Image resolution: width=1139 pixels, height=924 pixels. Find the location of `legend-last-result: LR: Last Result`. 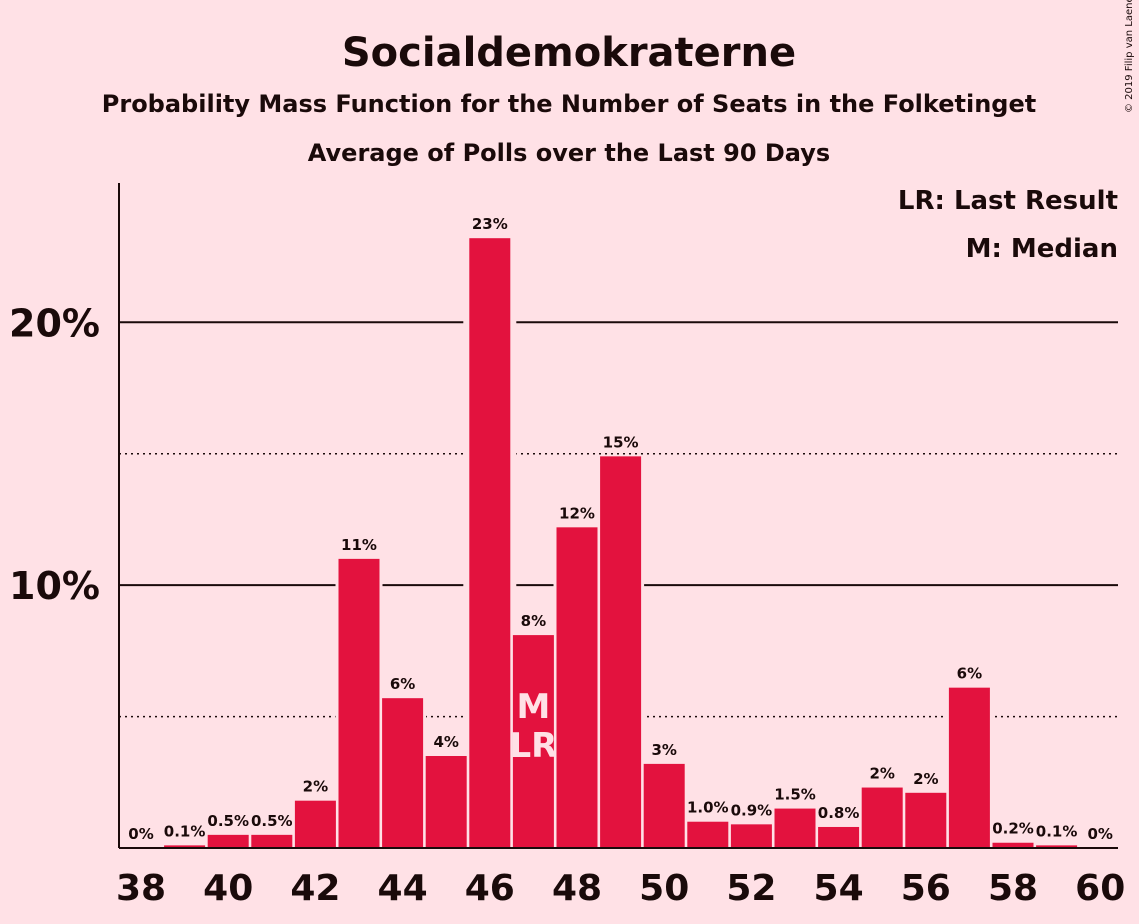

legend-last-result: LR: Last Result is located at coordinates (1008, 201).